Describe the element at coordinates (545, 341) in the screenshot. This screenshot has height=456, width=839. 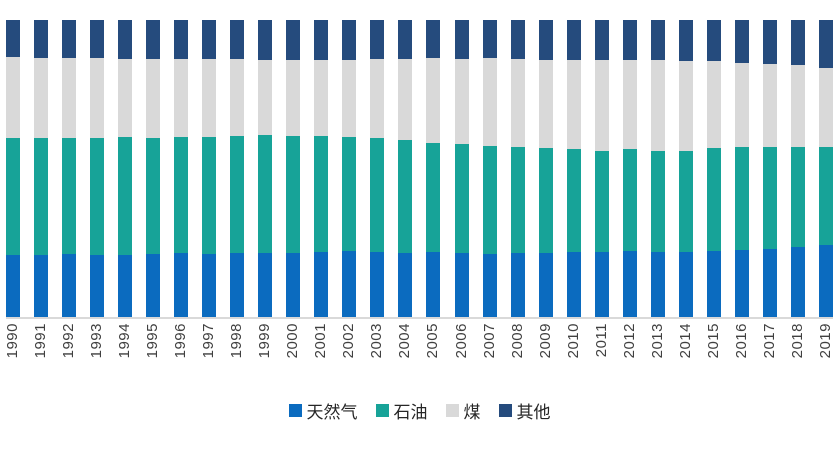
I see `x-axis-tick-2009: 2009` at that location.